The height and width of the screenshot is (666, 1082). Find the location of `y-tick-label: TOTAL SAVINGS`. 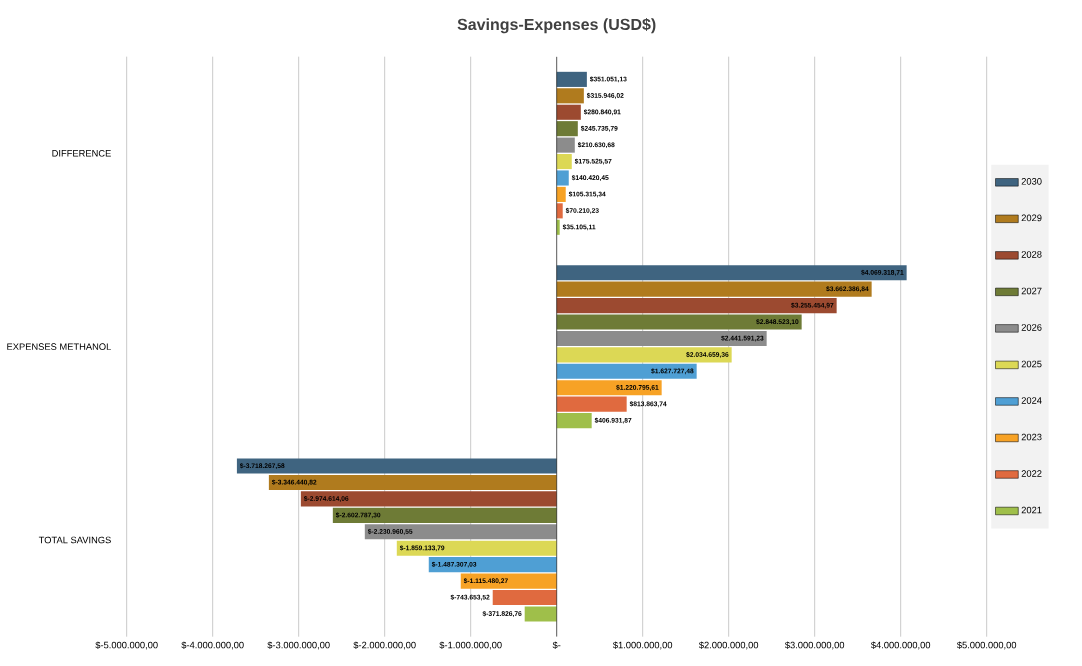

y-tick-label: TOTAL SAVINGS is located at coordinates (74, 540).